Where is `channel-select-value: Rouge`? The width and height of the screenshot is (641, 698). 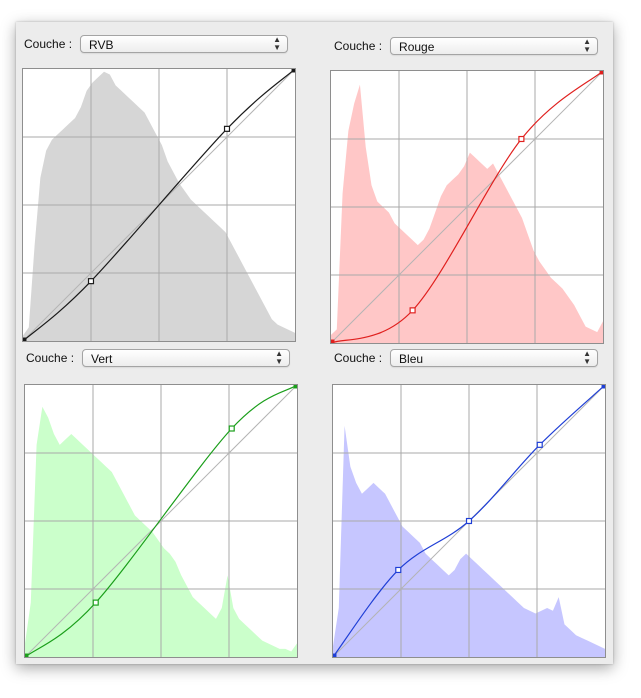
channel-select-value: Rouge is located at coordinates (417, 47).